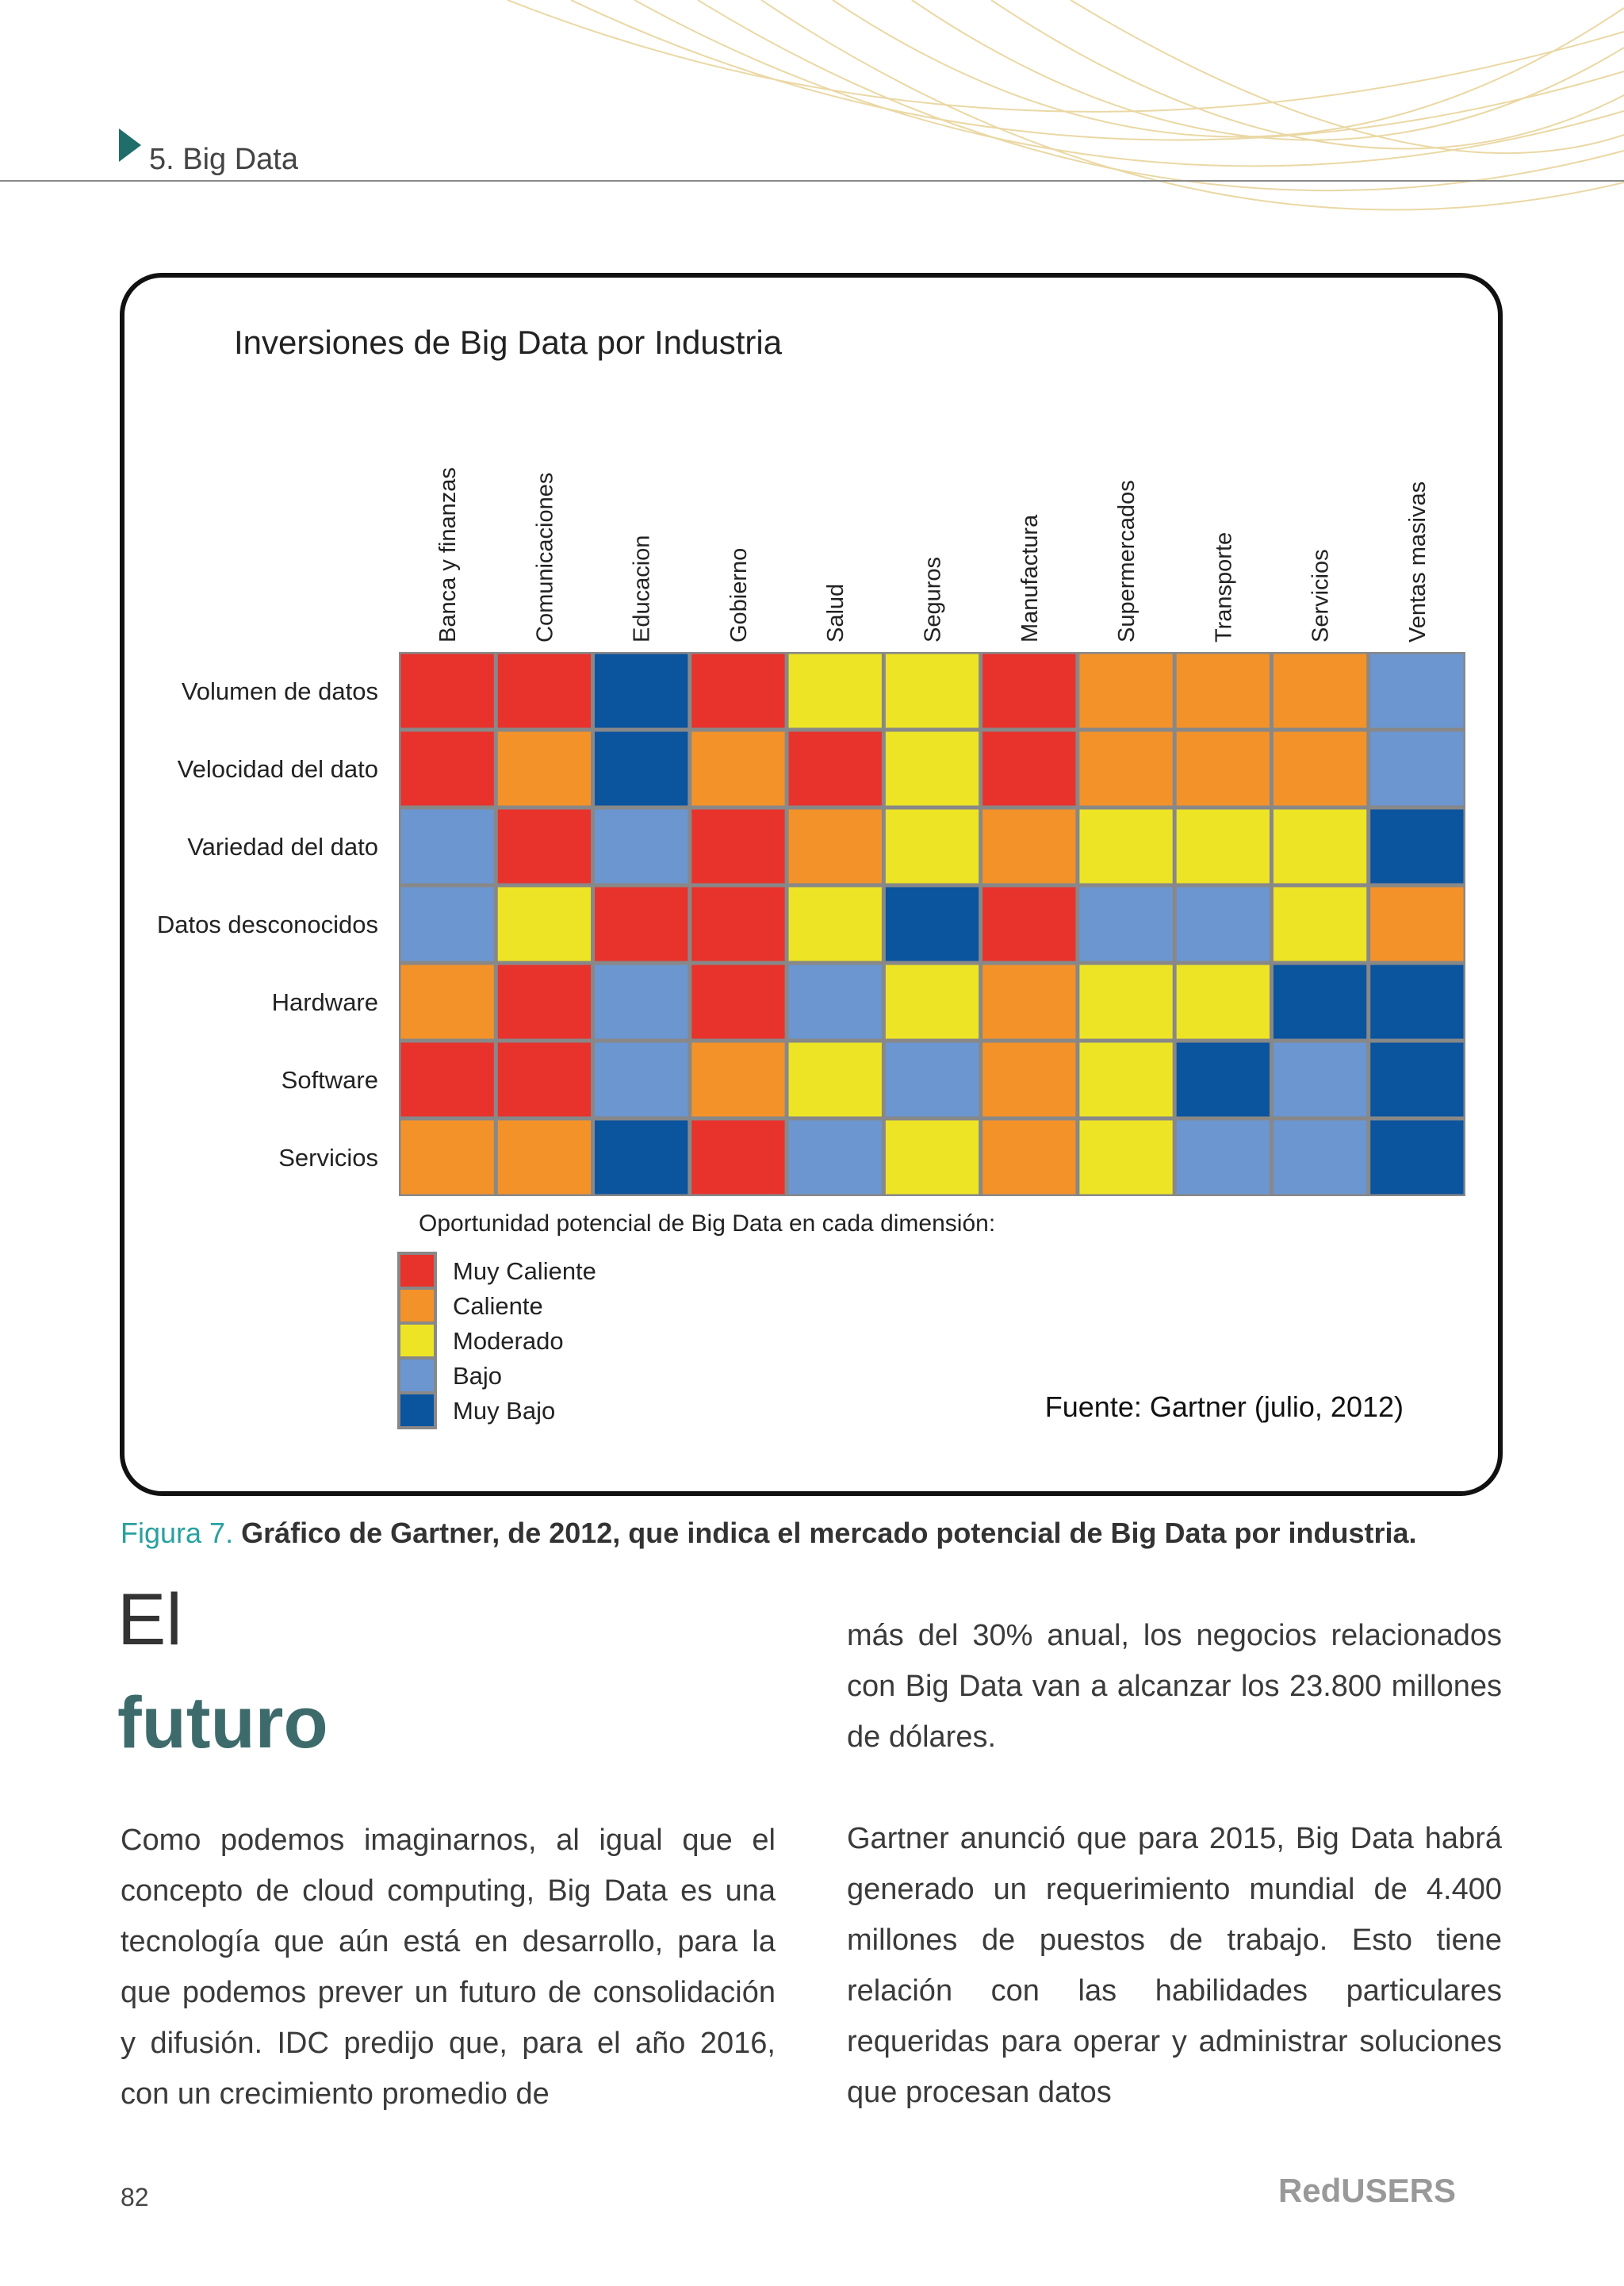 The width and height of the screenshot is (1624, 2286). What do you see at coordinates (508, 342) in the screenshot?
I see `chart-title: Inversiones de Big Data por Industria` at bounding box center [508, 342].